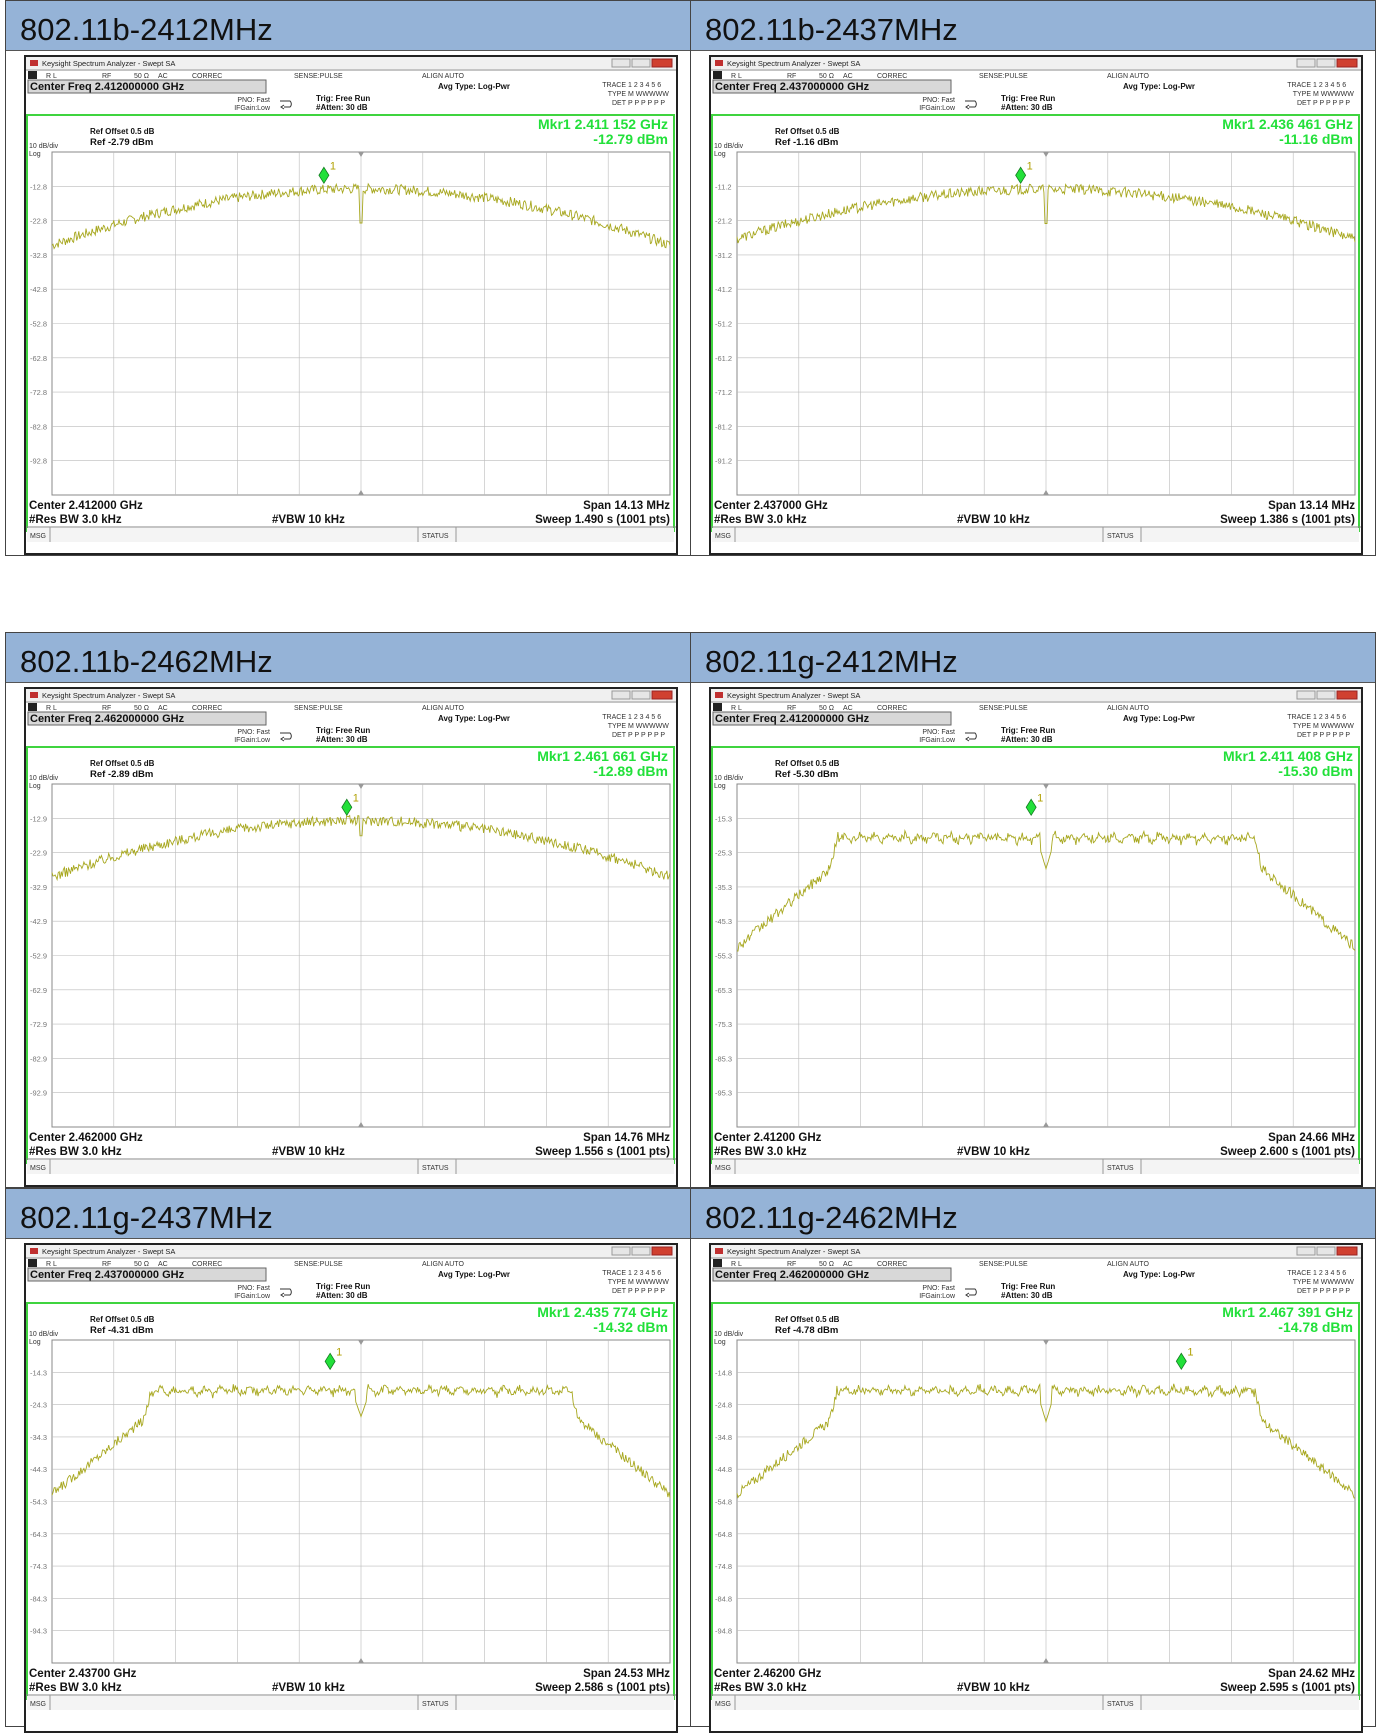 This screenshot has width=1380, height=1733. What do you see at coordinates (361, 1440) in the screenshot?
I see `spectrum-trace` at bounding box center [361, 1440].